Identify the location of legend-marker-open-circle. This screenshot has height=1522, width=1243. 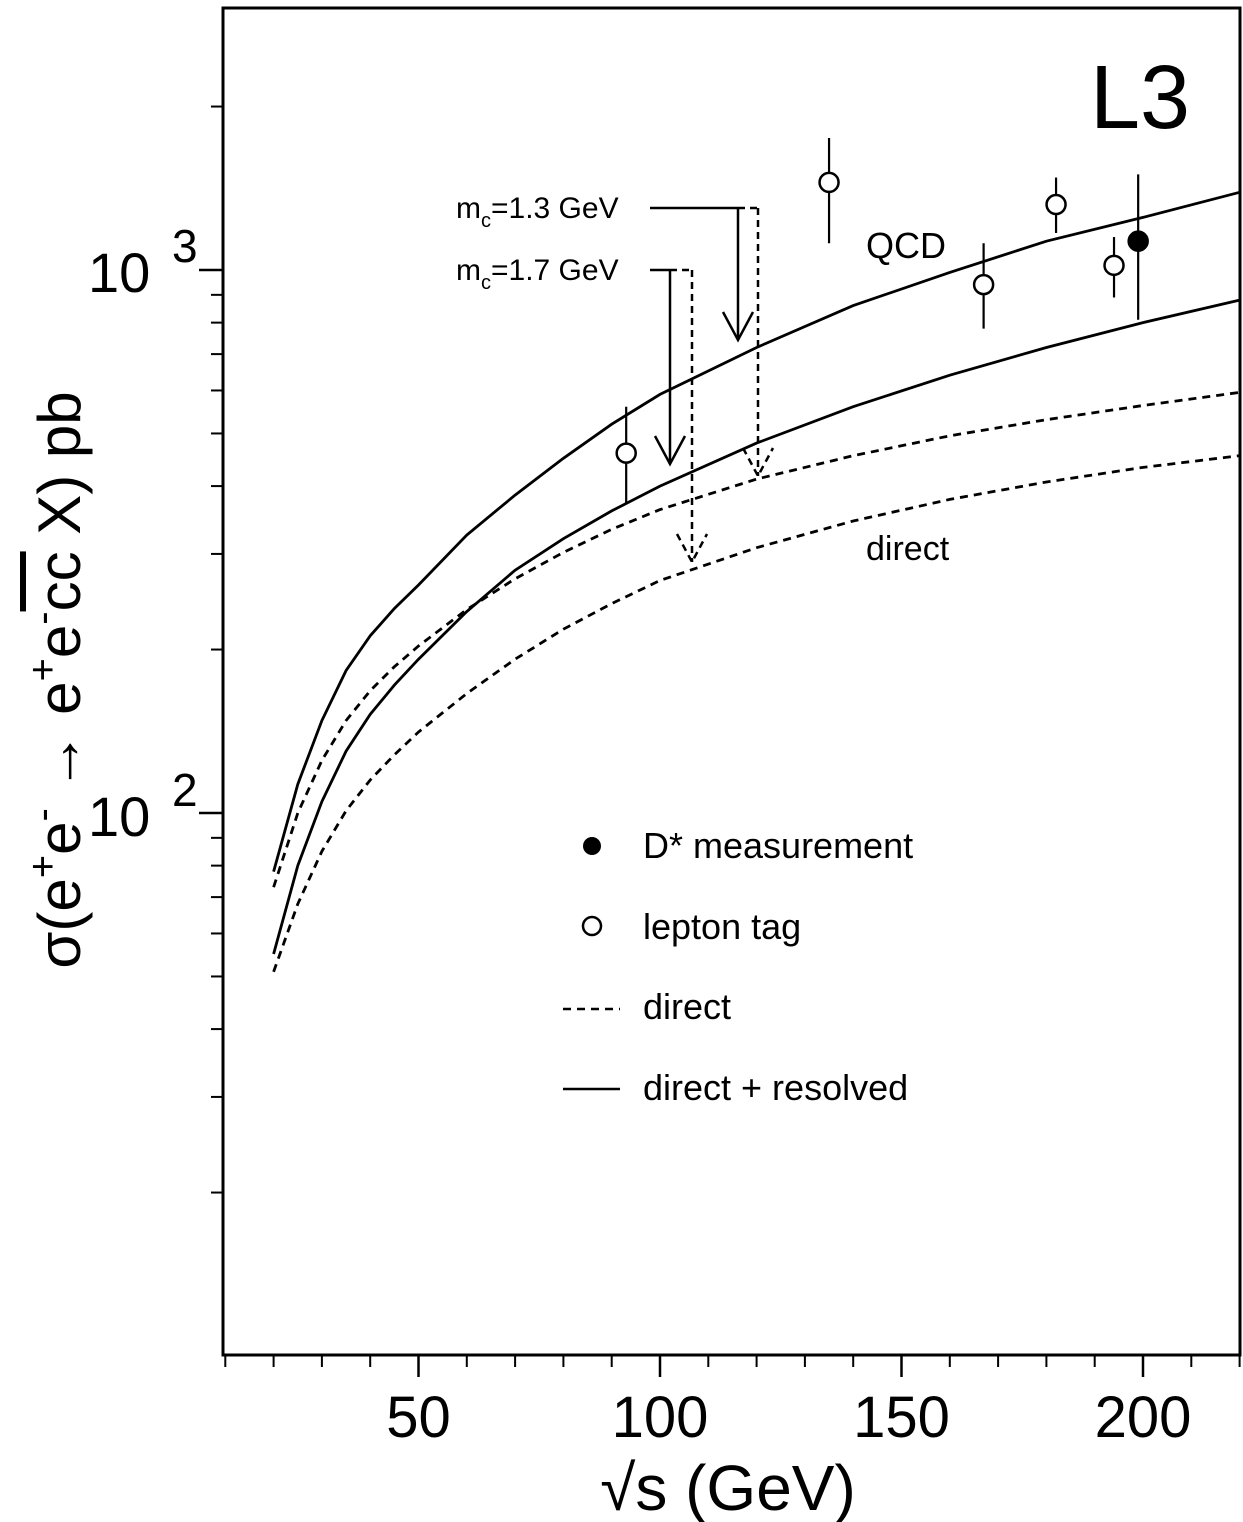
(592, 926).